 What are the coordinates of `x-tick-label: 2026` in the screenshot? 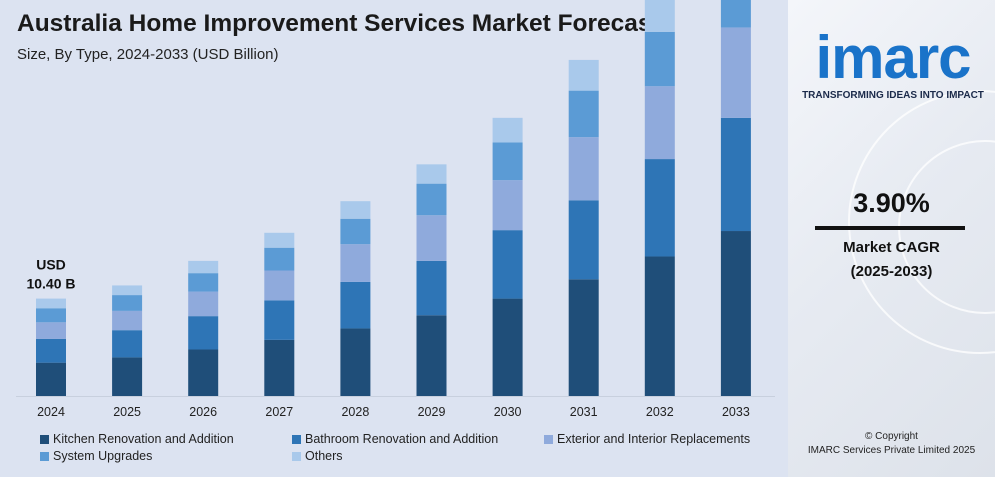 It's located at (203, 412).